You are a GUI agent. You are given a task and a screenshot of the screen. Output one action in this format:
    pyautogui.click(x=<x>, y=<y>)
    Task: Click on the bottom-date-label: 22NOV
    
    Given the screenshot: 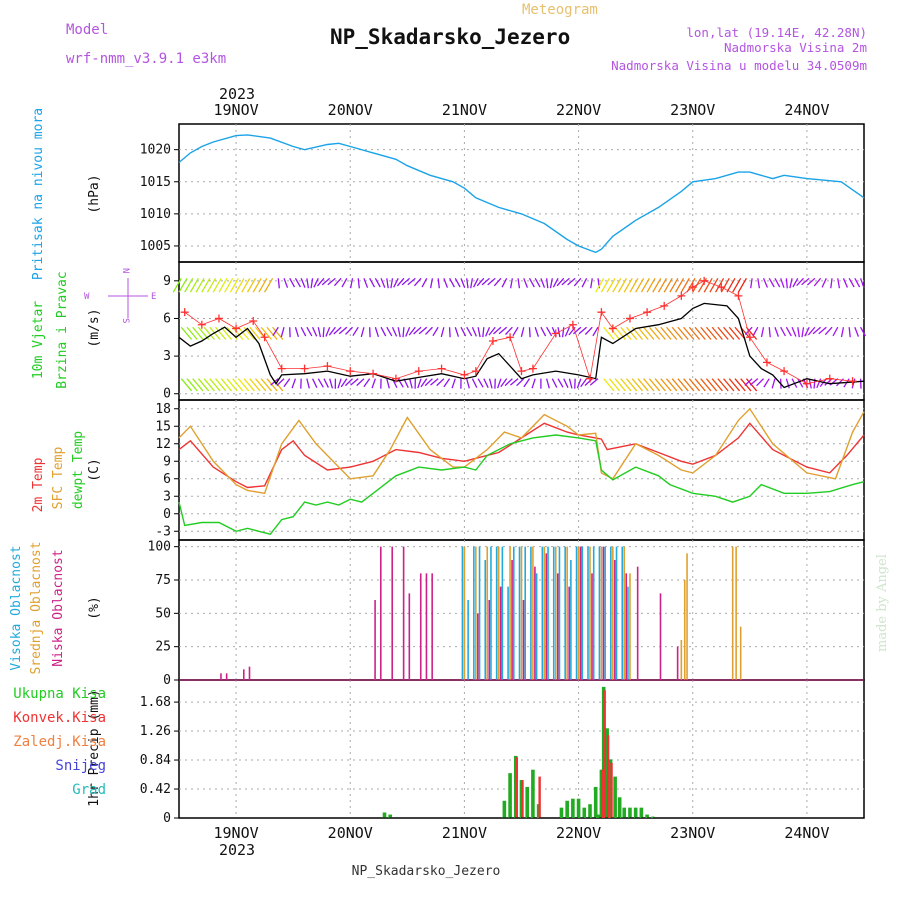 What is the action you would take?
    pyautogui.click(x=578, y=833)
    